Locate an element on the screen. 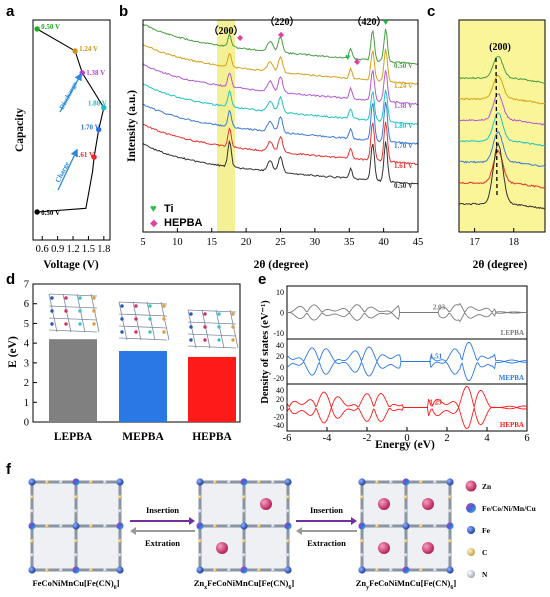  panel-f-arrows: Insertion Extration Insertion Extraction is located at coordinates (243, 526).